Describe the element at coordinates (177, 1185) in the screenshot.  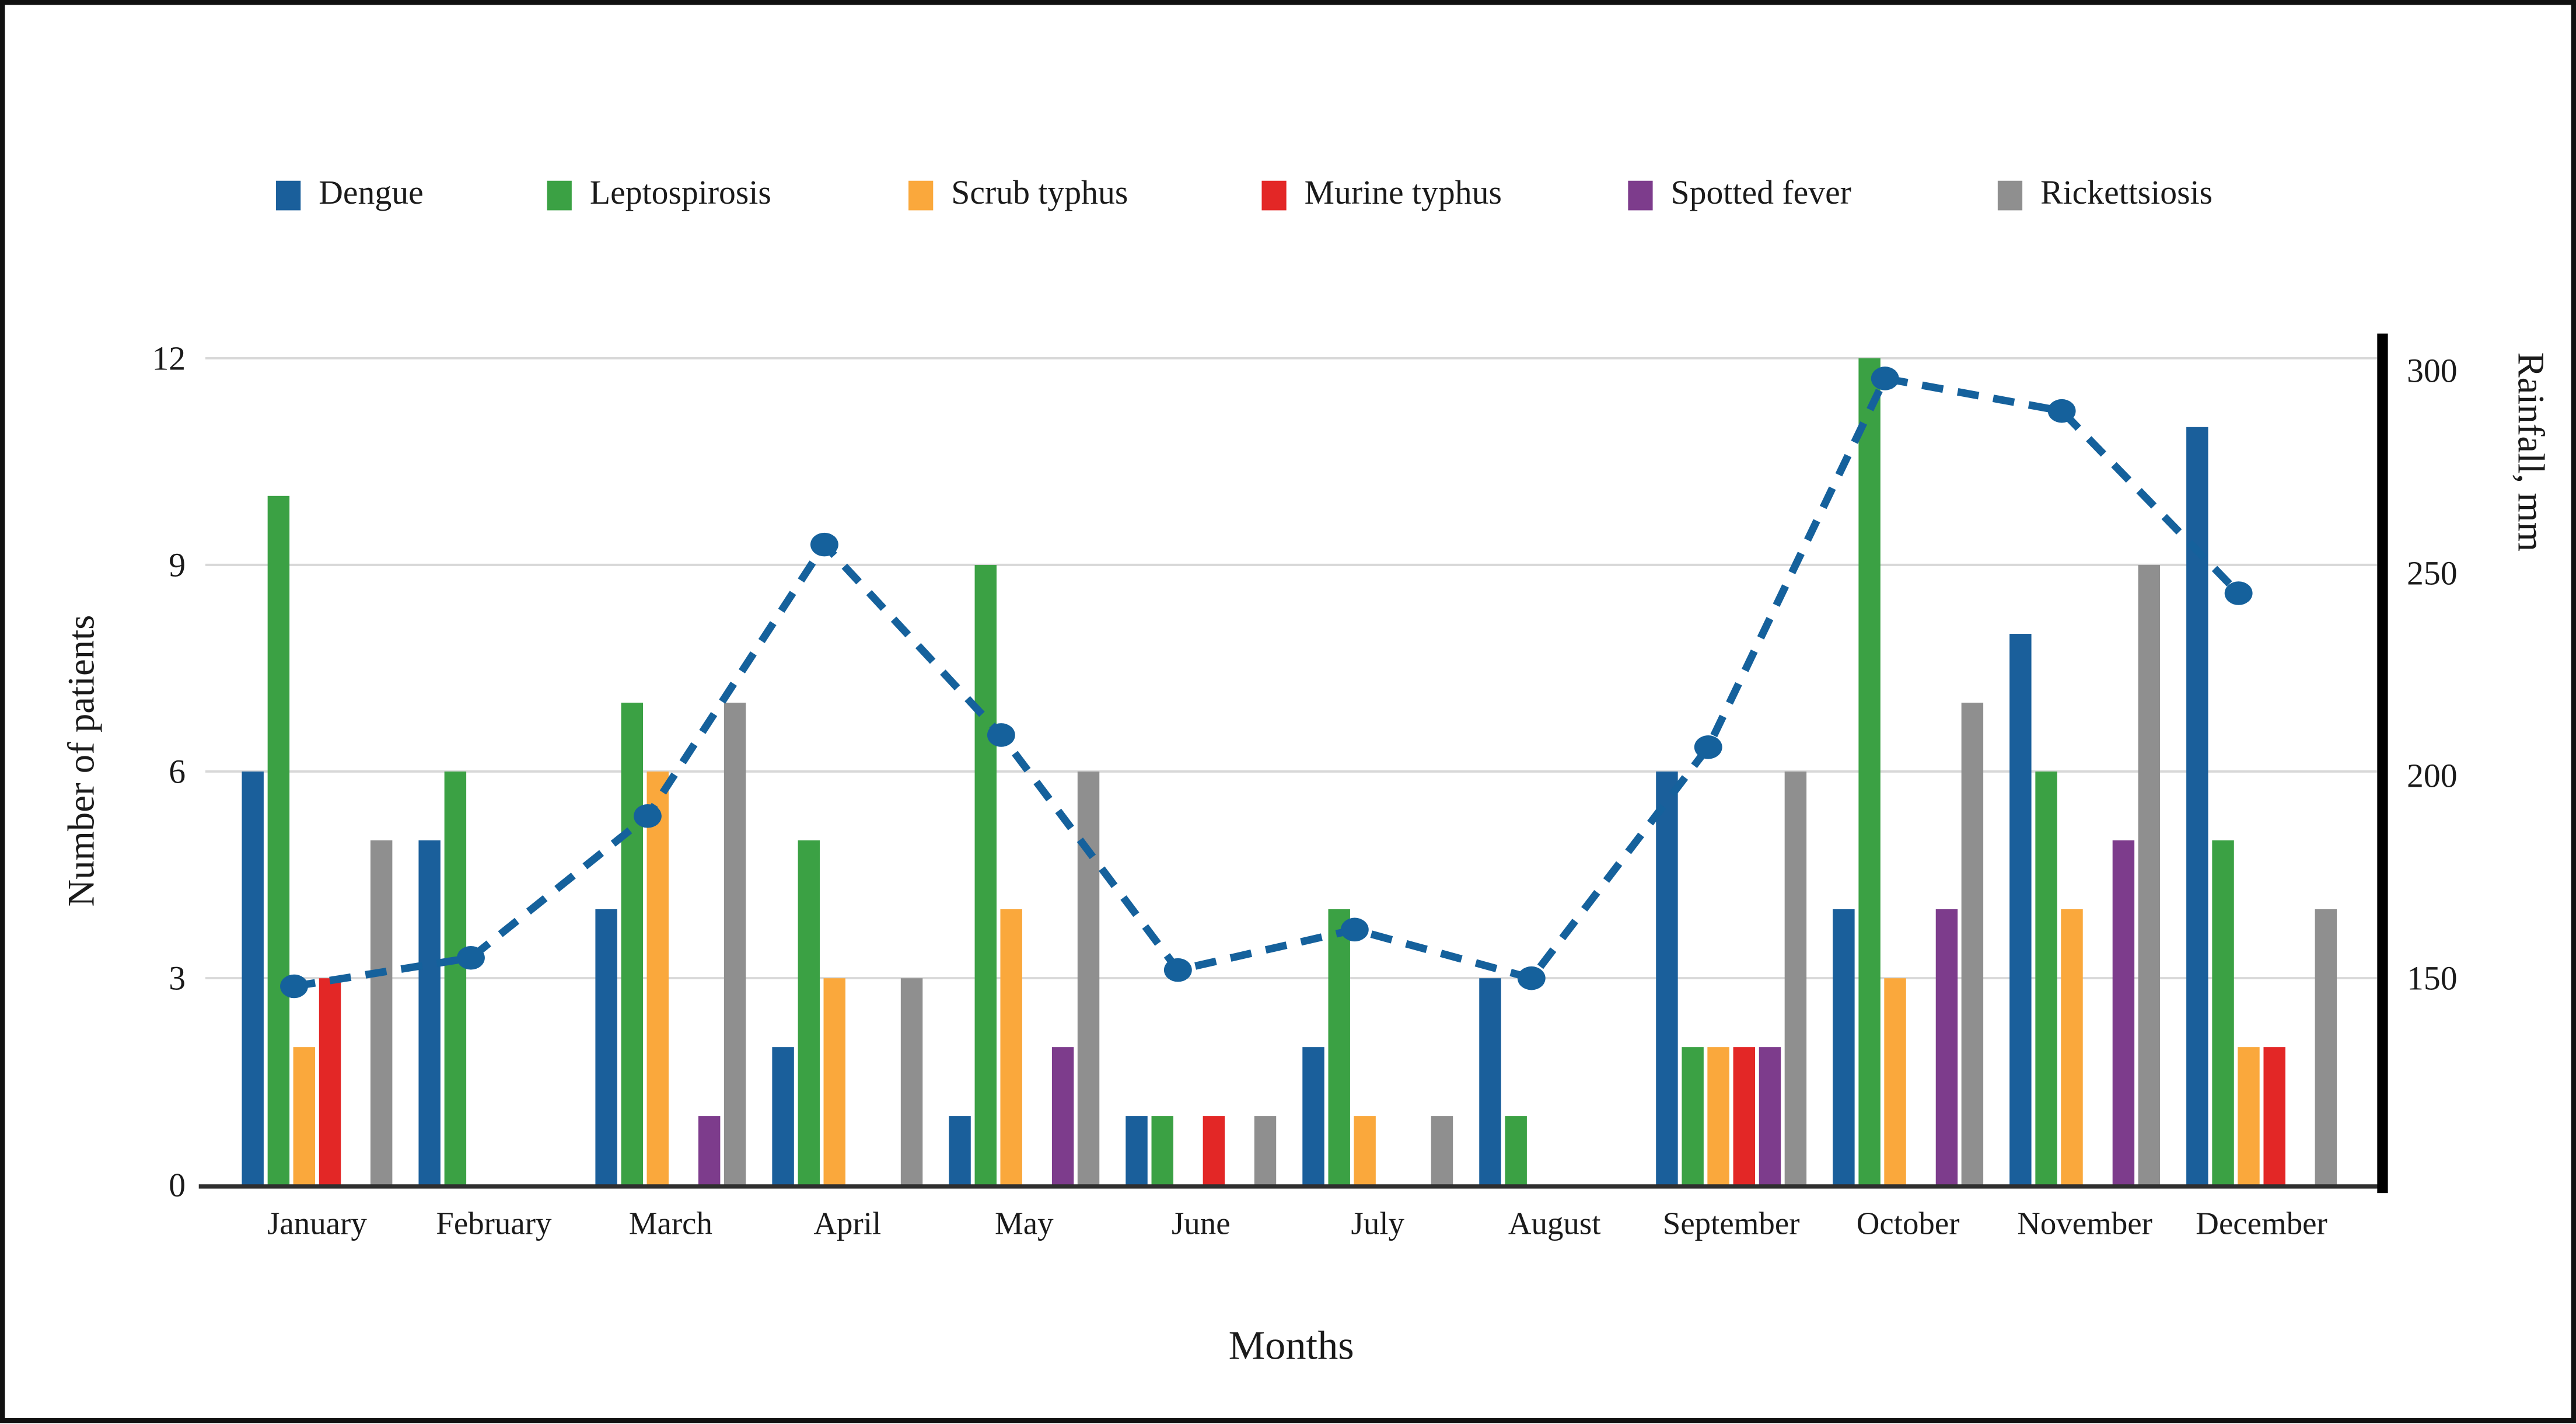
I see `y-left-tick-0: 0` at that location.